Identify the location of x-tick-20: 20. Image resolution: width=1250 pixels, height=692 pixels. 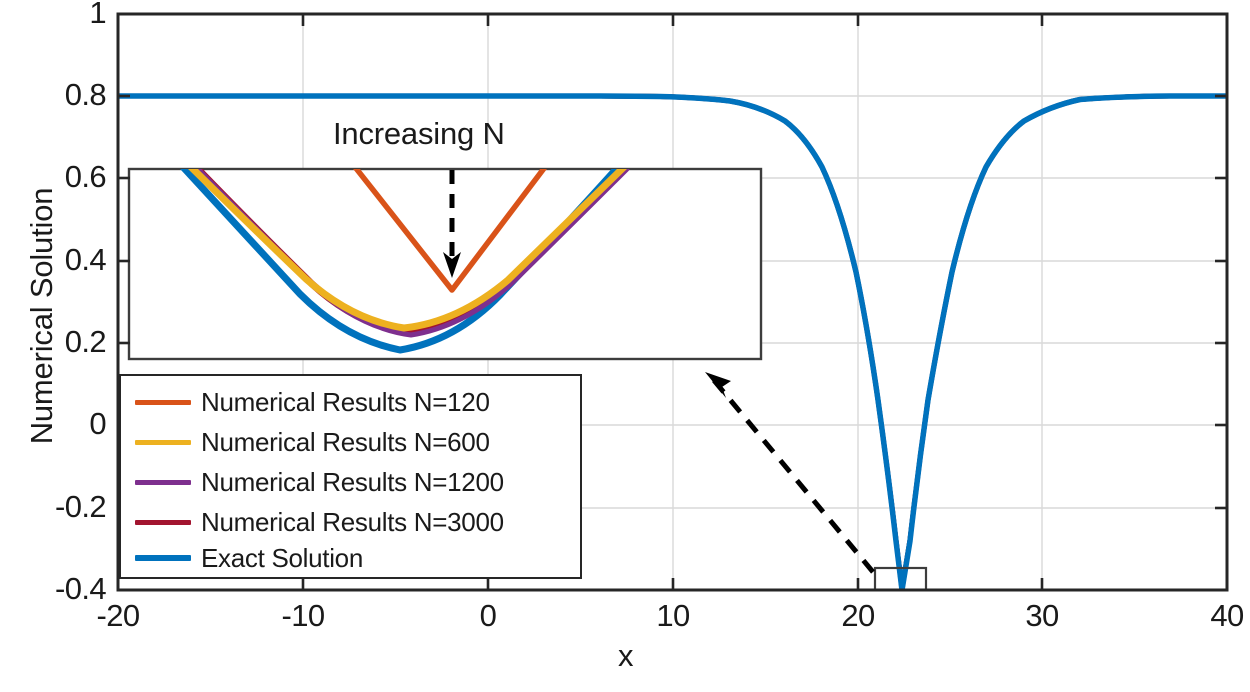
(858, 615).